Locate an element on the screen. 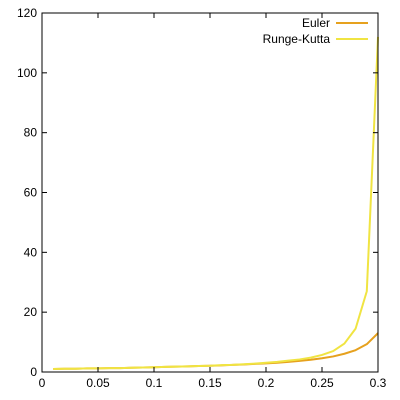 The width and height of the screenshot is (400, 400). legend-label: Euler is located at coordinates (316, 23).